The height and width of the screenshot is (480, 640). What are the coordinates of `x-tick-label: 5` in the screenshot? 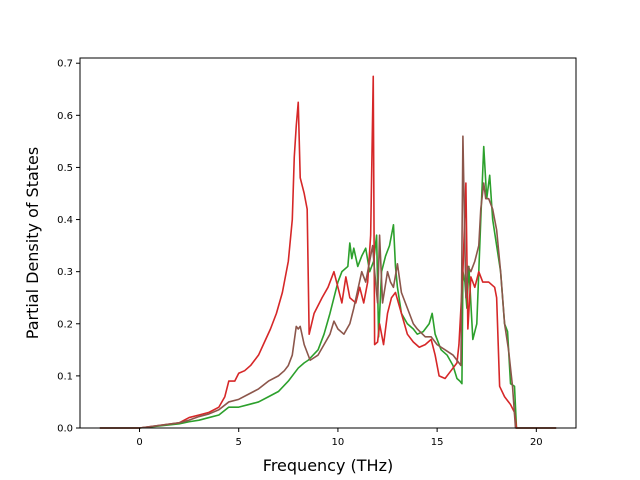 It's located at (239, 442).